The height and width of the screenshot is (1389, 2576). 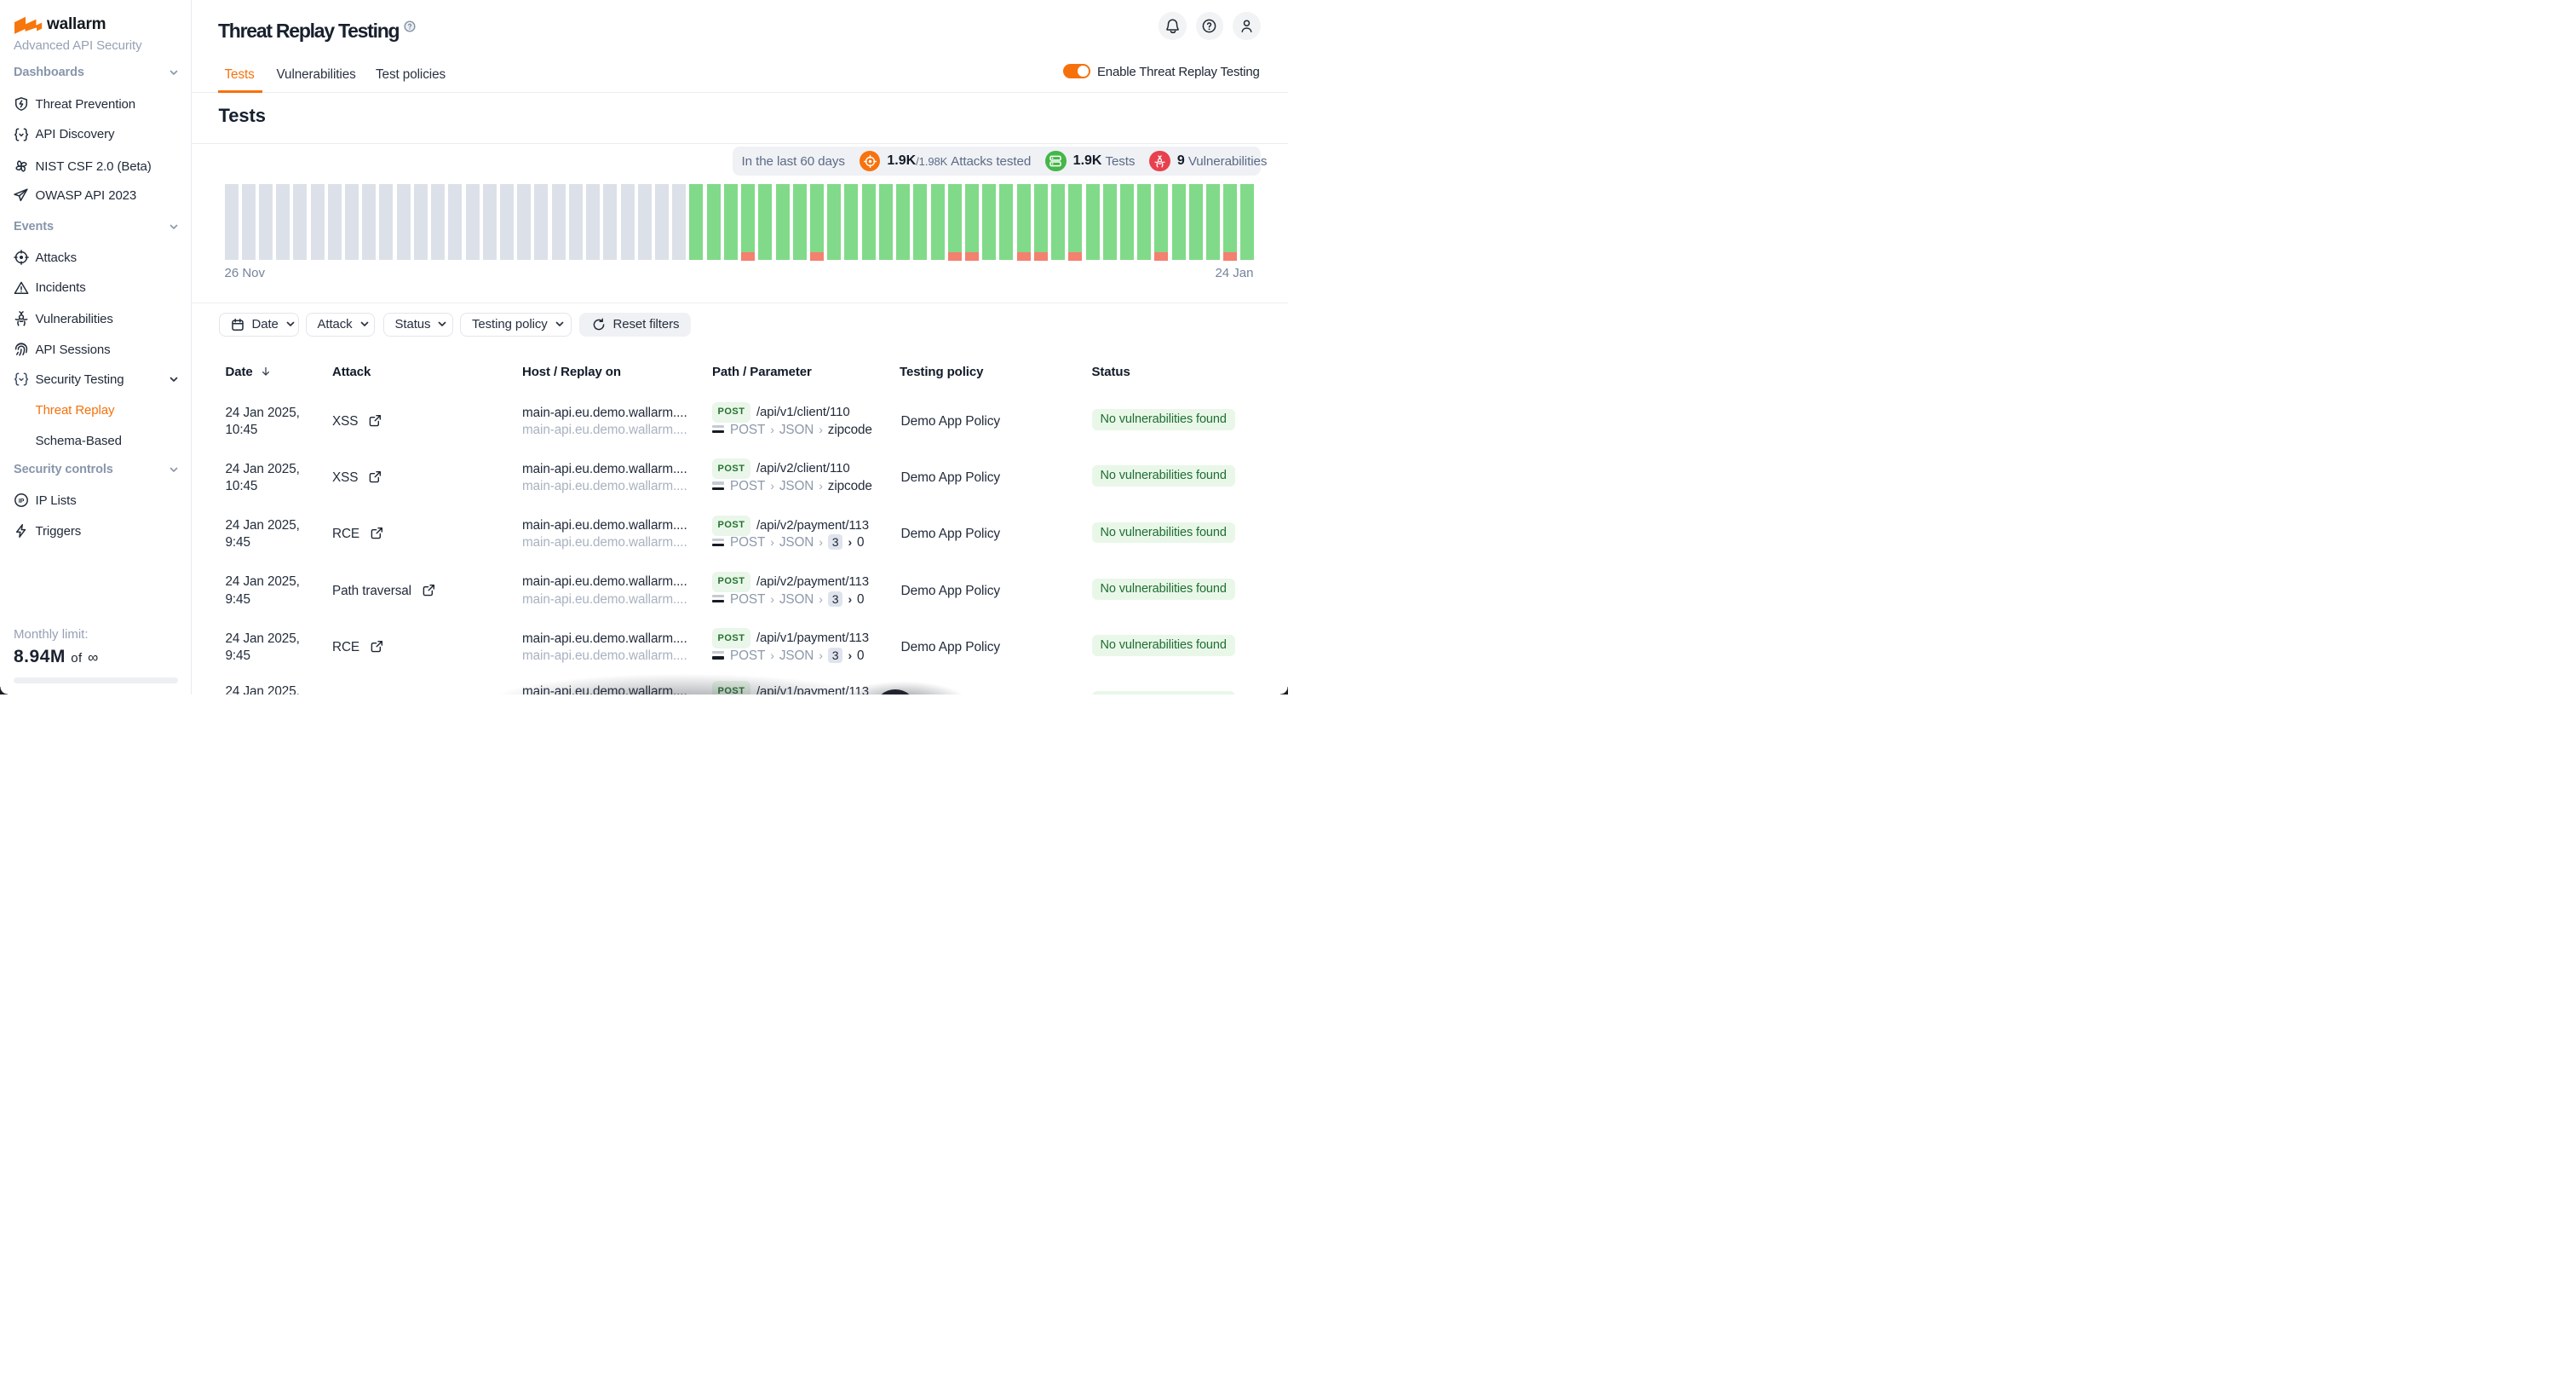 What do you see at coordinates (22, 500) in the screenshot?
I see `svg-text: IP` at bounding box center [22, 500].